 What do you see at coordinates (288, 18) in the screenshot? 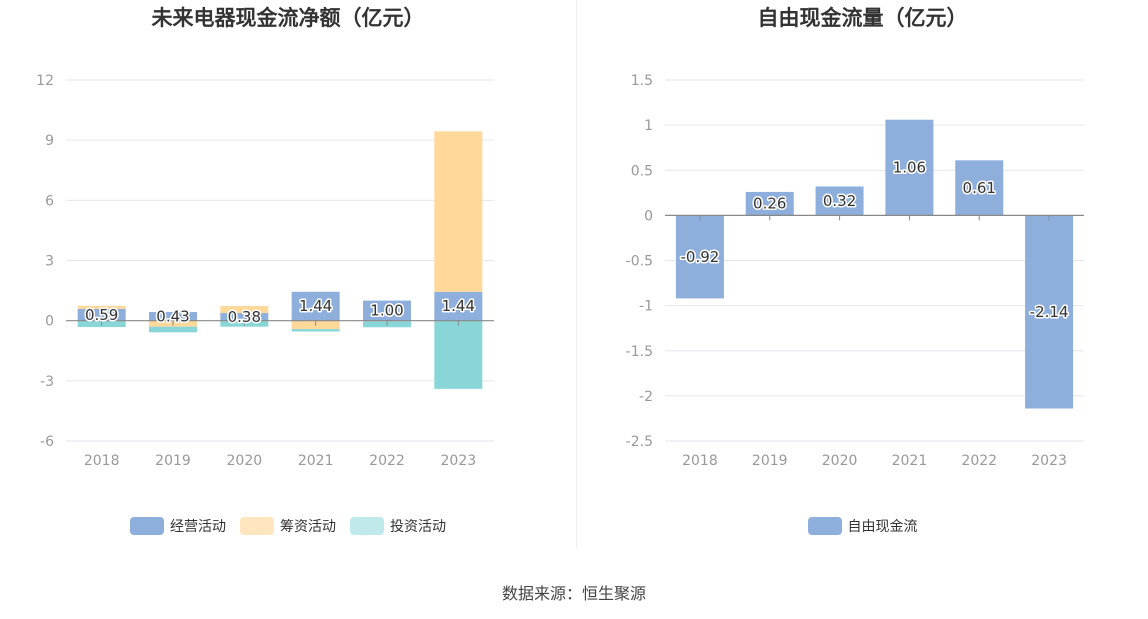
I see `left-chart-title: 未来电器现金流净额（亿元）` at bounding box center [288, 18].